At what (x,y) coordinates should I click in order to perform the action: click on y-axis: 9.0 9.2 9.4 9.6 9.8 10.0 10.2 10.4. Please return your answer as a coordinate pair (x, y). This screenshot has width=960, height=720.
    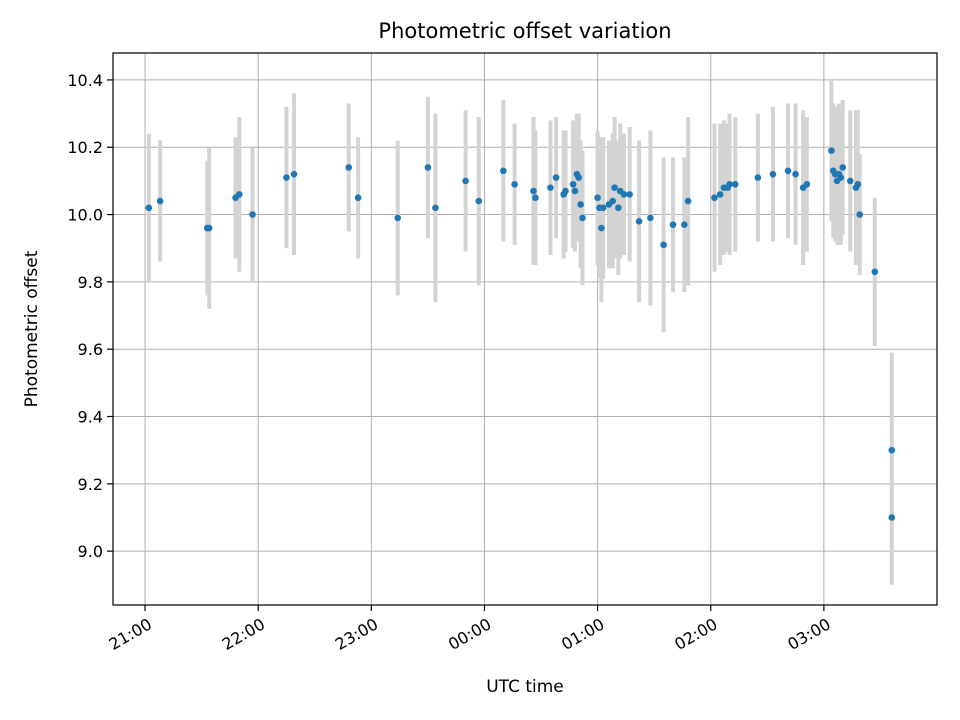
    Looking at the image, I should click on (90, 316).